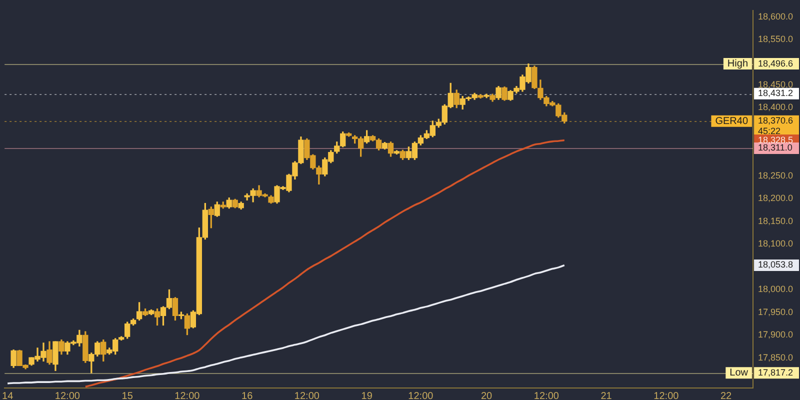 This screenshot has width=800, height=400. What do you see at coordinates (128, 395) in the screenshot?
I see `x-tick-label: 15` at bounding box center [128, 395].